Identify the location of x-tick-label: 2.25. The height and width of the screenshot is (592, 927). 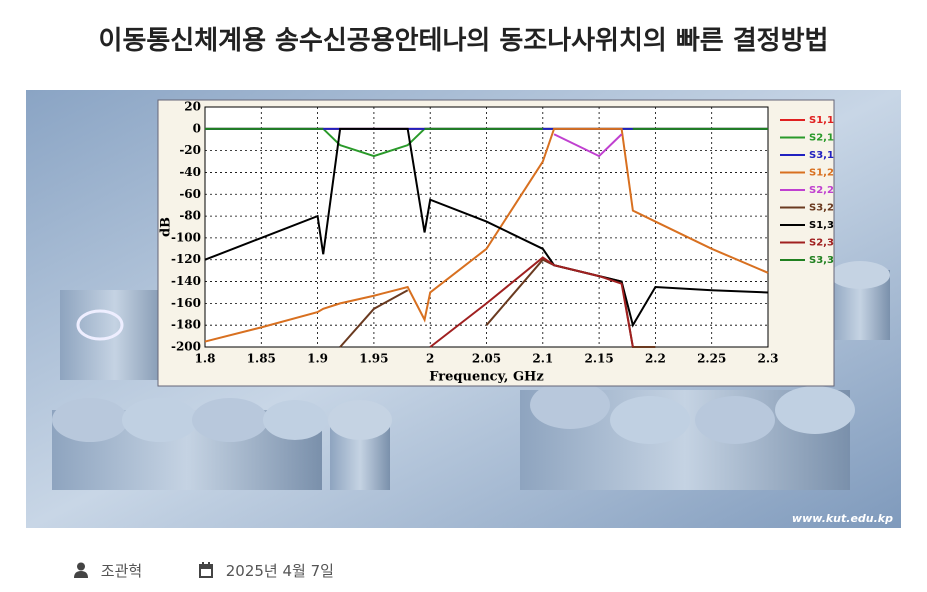
(711, 359).